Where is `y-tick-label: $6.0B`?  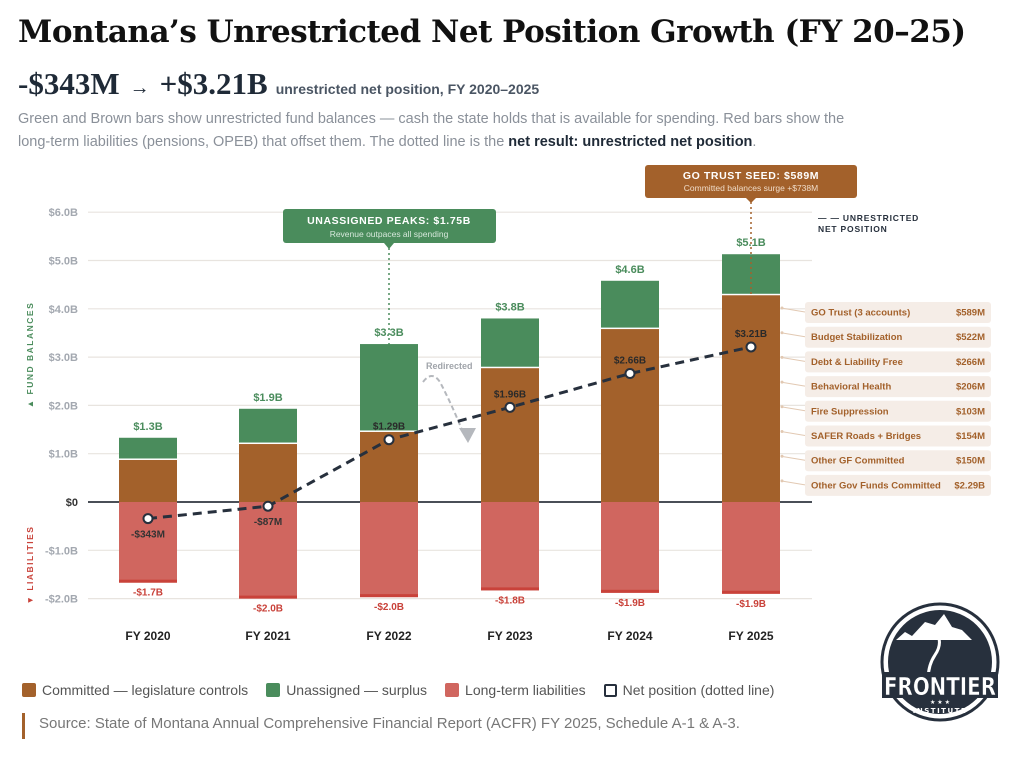 y-tick-label: $6.0B is located at coordinates (63, 213).